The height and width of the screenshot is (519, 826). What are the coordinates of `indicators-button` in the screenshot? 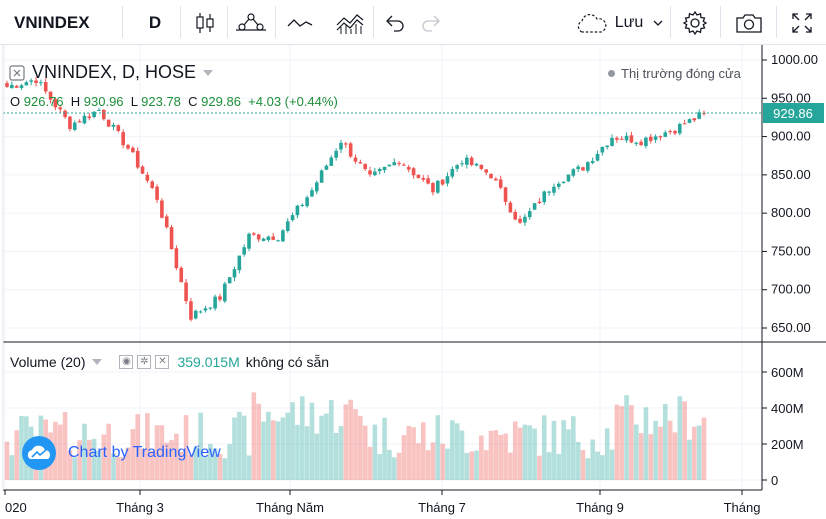 It's located at (251, 22).